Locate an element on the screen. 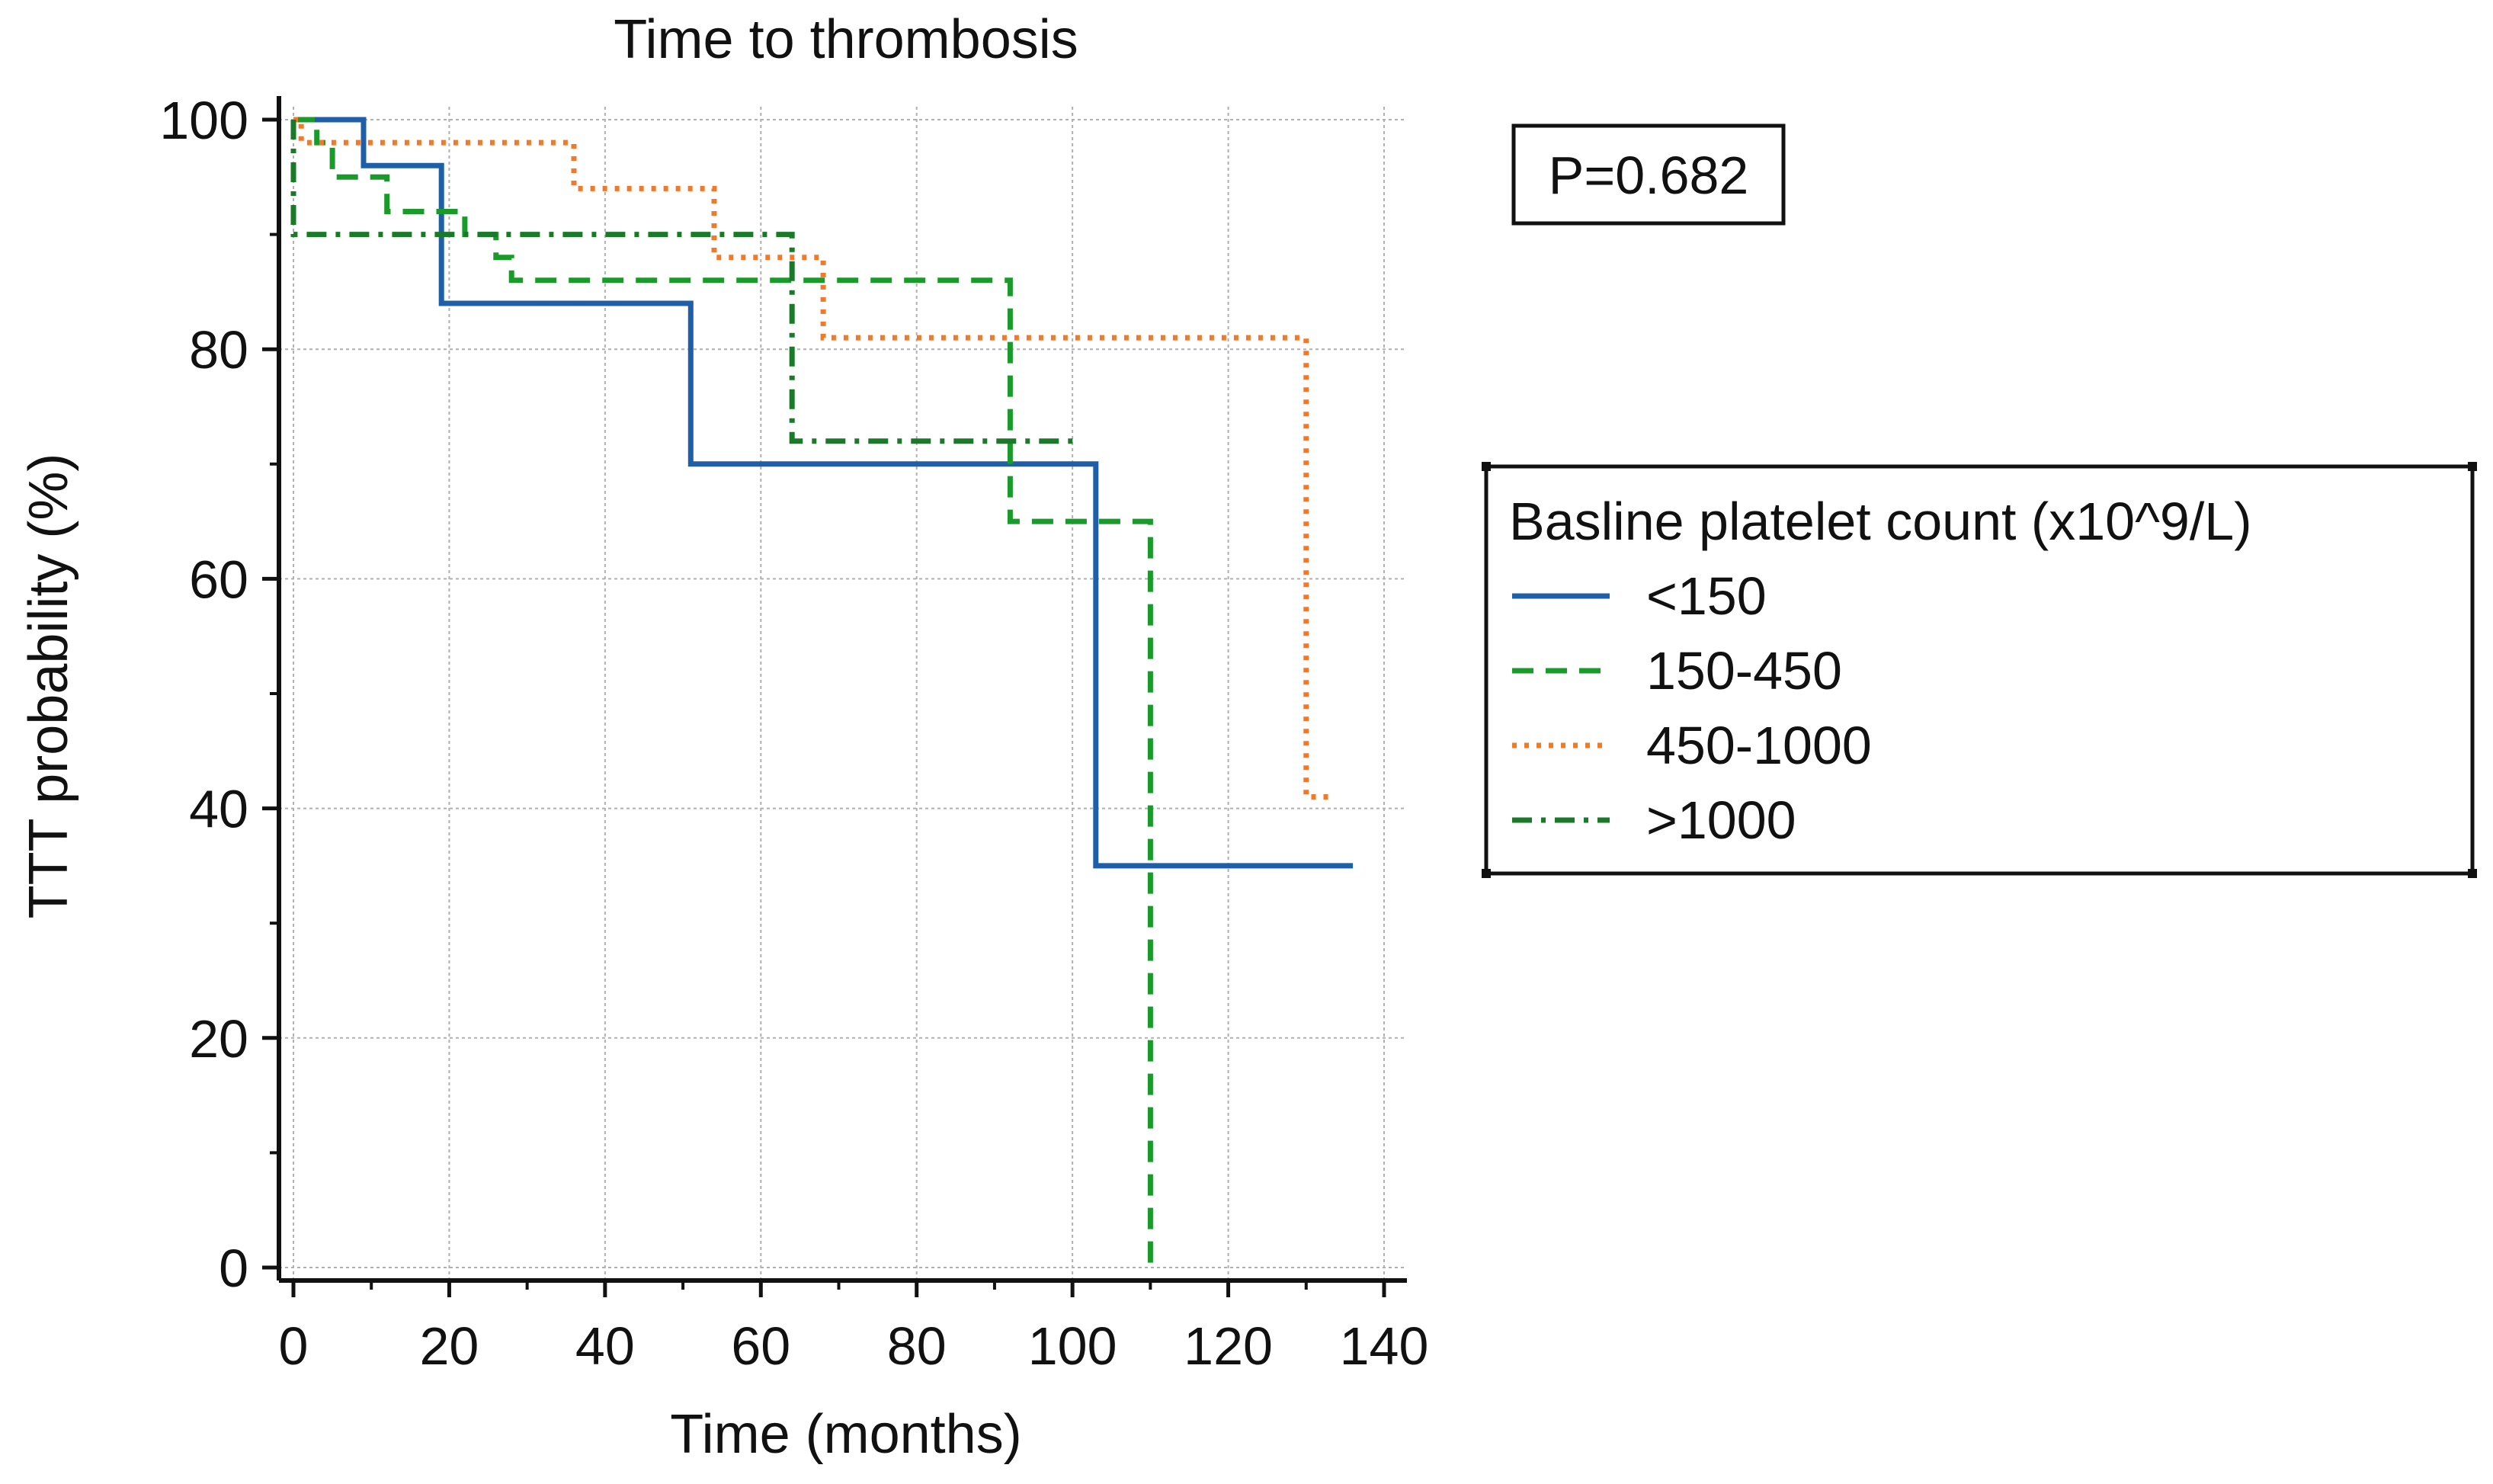  x-axis-label: Time (months) is located at coordinates (845, 1434).